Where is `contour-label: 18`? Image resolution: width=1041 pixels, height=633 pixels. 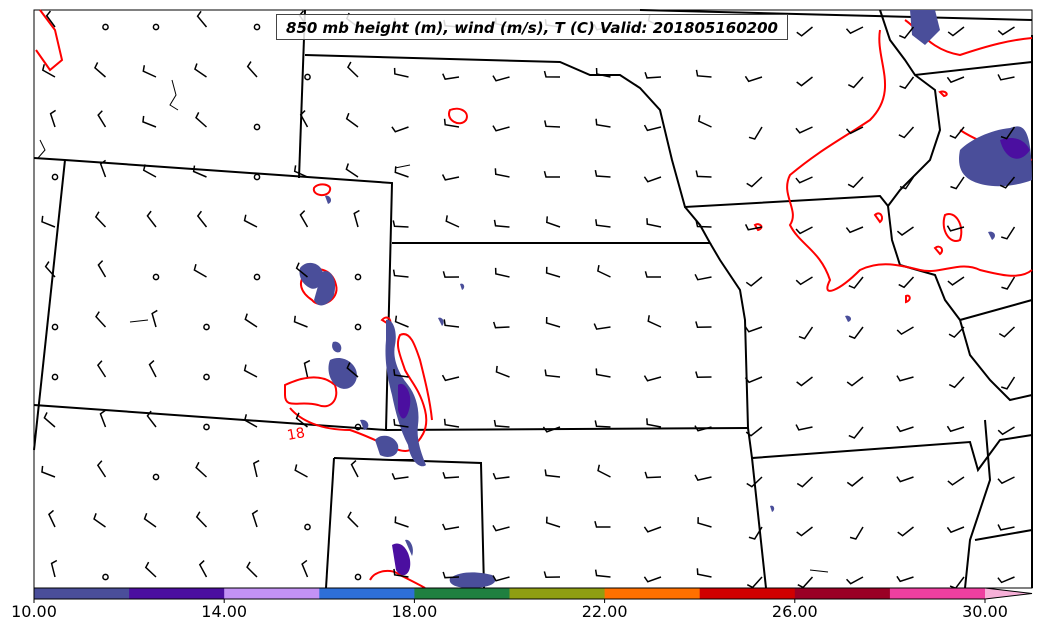
contour-label: 18 is located at coordinates (296, 434).